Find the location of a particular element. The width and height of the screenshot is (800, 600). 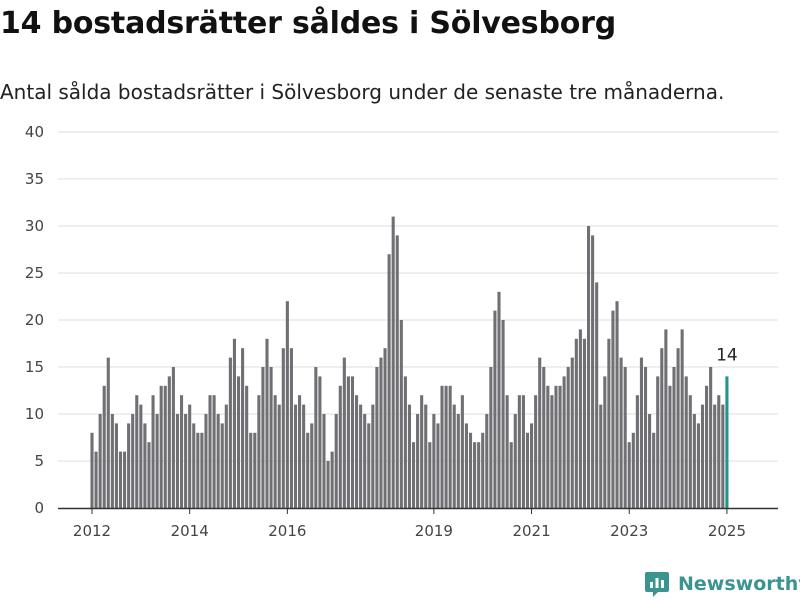

x-tick-label: 2021 is located at coordinates (531, 531).